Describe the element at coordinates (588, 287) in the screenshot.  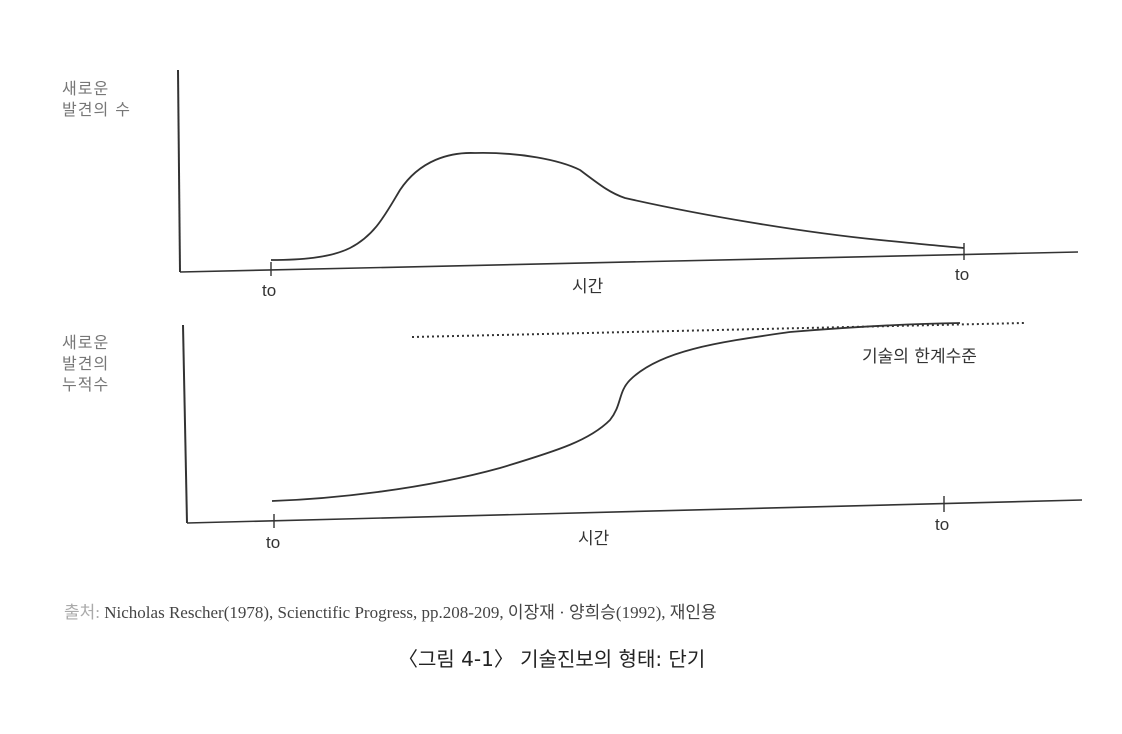
I see `top-xlabel: 시간` at that location.